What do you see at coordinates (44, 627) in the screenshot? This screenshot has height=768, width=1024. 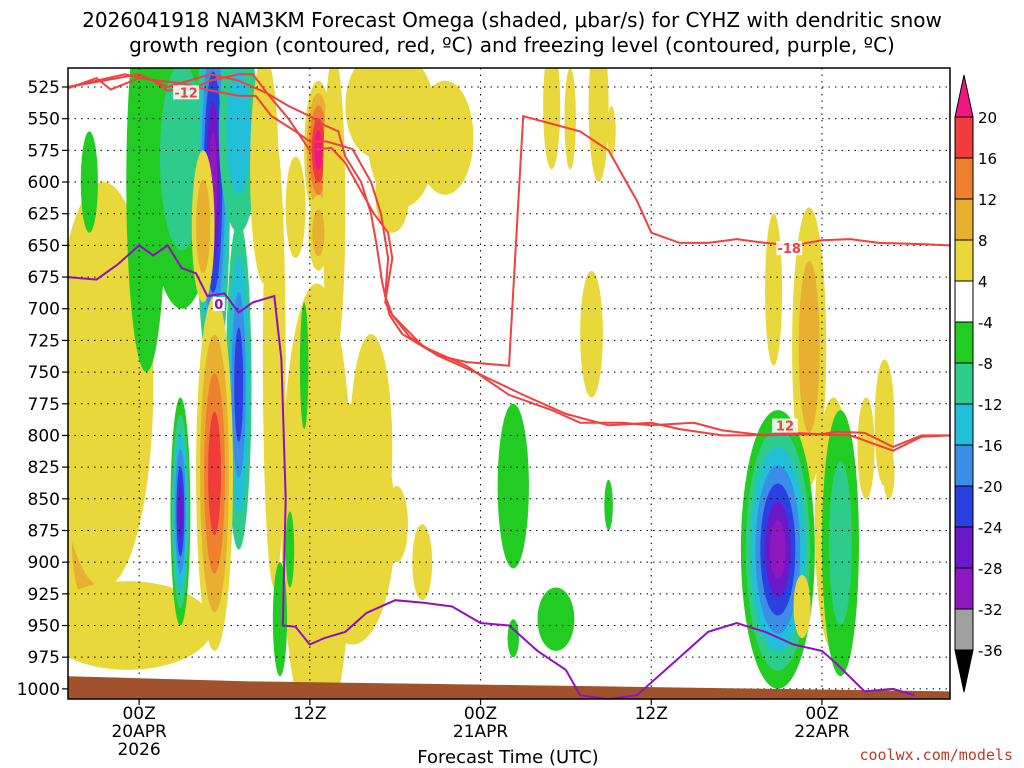 I see `y-tick-label-950: 950` at bounding box center [44, 627].